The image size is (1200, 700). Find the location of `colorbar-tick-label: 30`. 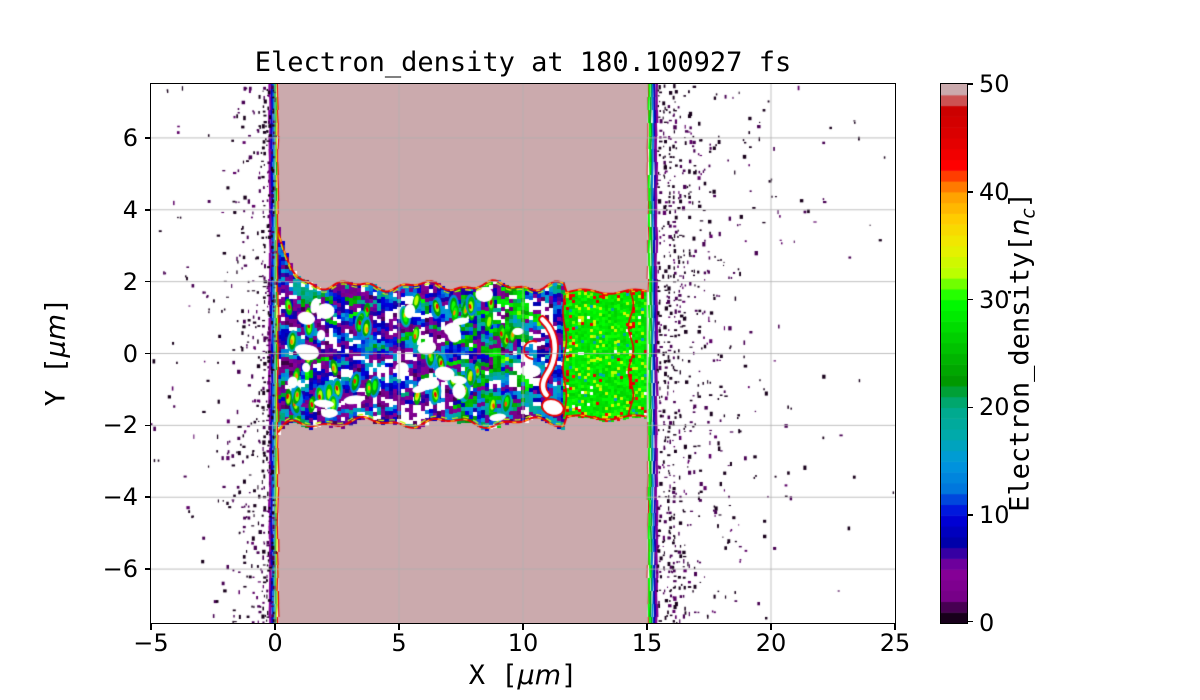

colorbar-tick-label: 30 is located at coordinates (994, 299).